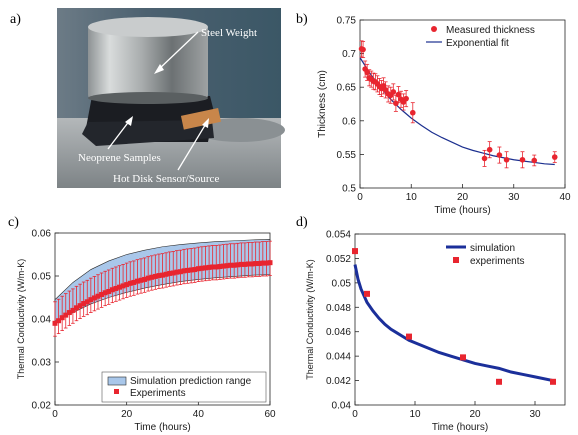  I want to click on y-tick-label: 0.5, so click(349, 189).